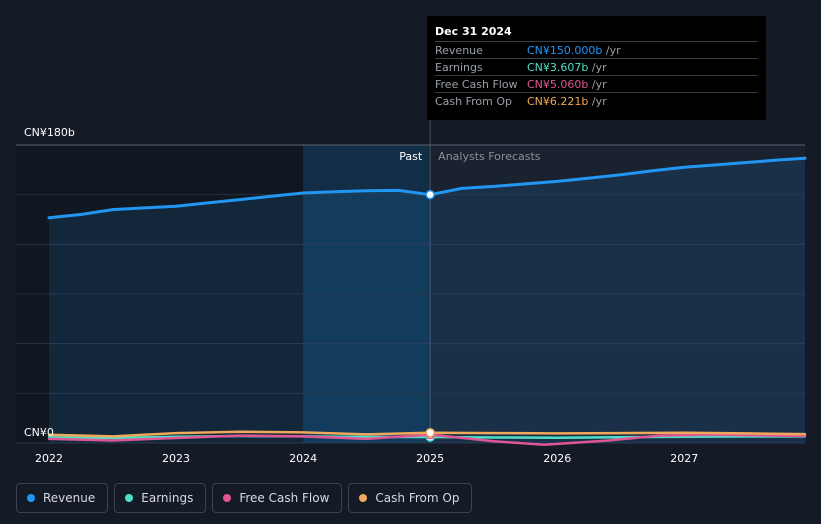  I want to click on legend-item-revenue: Revenue, so click(62, 498).